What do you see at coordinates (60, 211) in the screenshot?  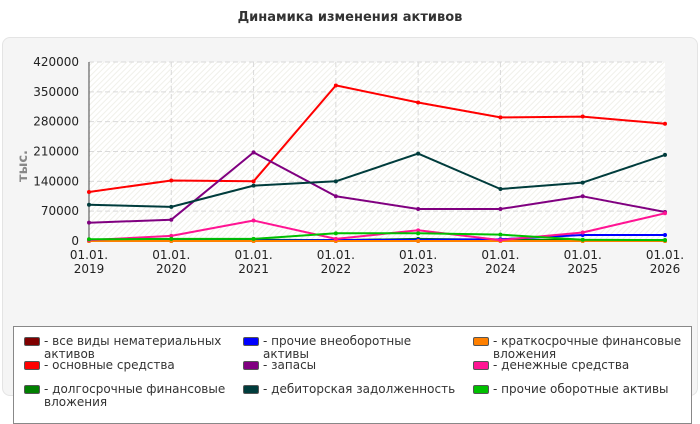 I see `y-tick-label: 70000` at bounding box center [60, 211].